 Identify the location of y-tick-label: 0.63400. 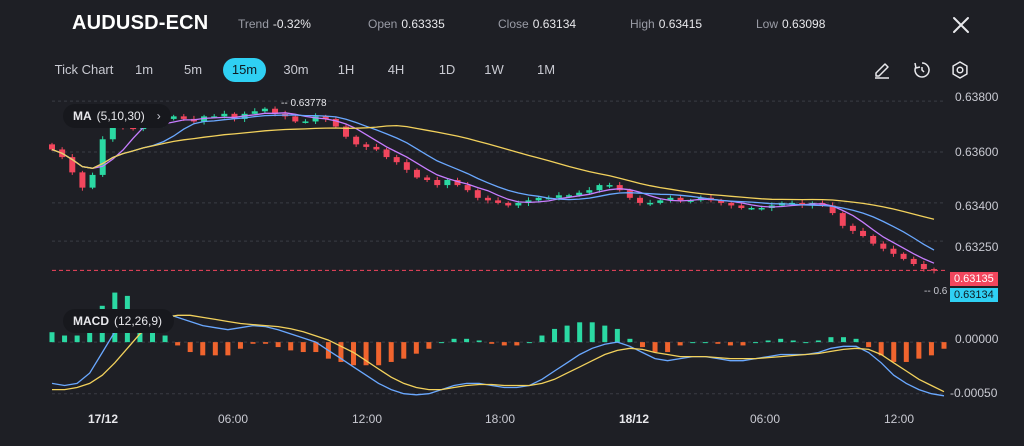
(977, 206).